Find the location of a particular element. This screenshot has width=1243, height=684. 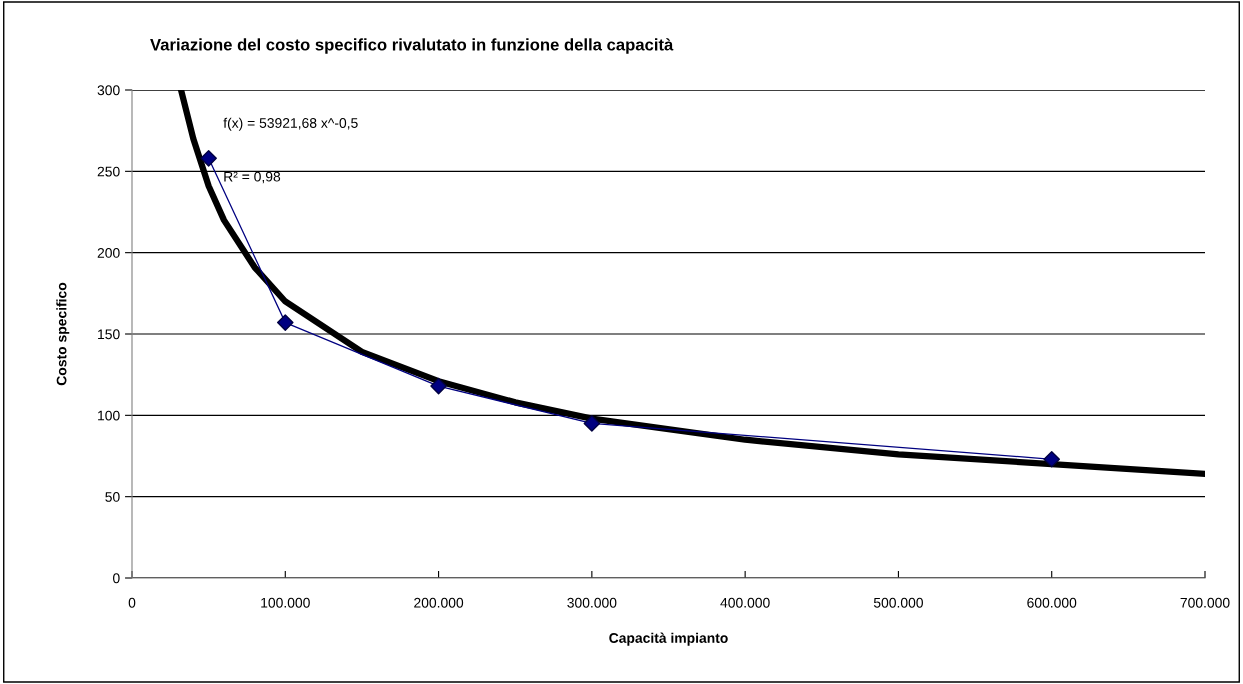

annotation: R² = 0,98 is located at coordinates (252, 177).